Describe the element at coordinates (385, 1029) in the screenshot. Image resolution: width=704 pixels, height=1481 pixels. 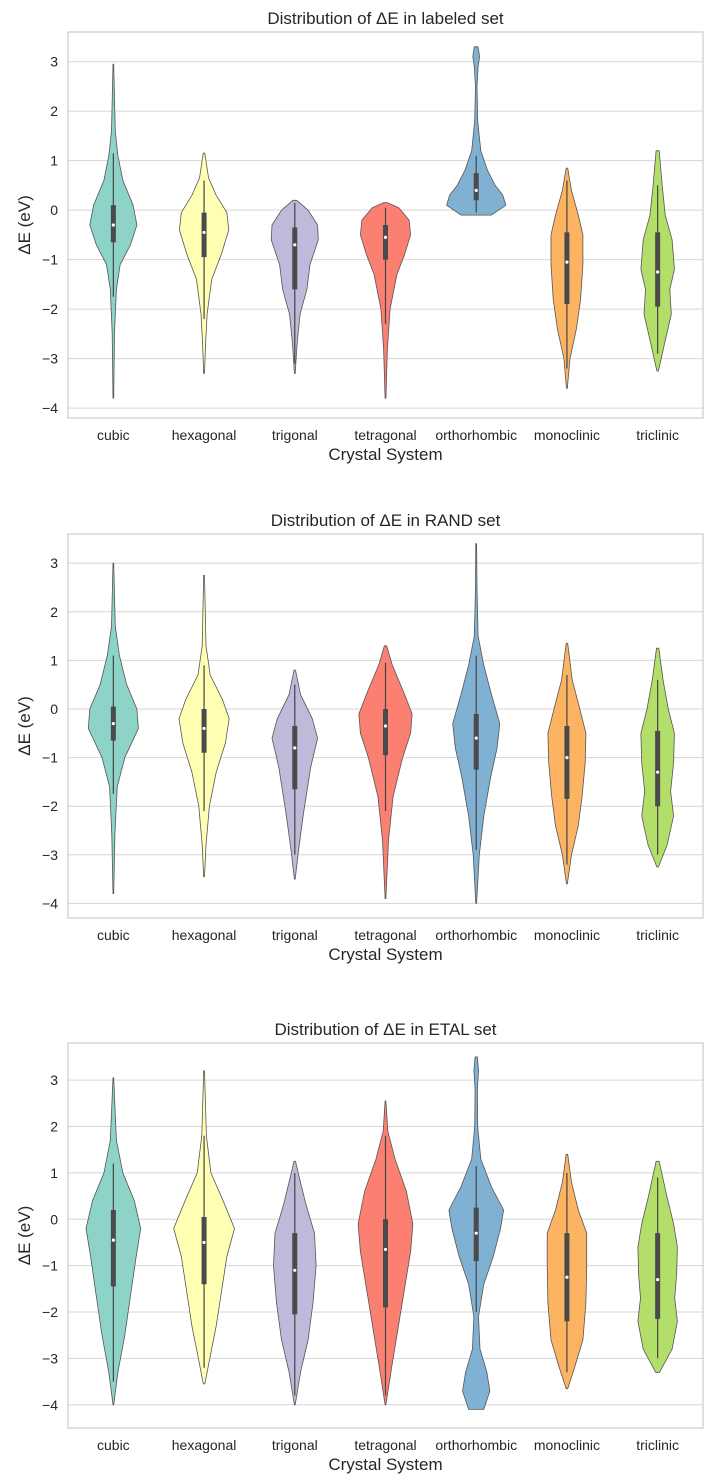
I see `chart-title: Distribution of ΔE in ETAL set` at that location.